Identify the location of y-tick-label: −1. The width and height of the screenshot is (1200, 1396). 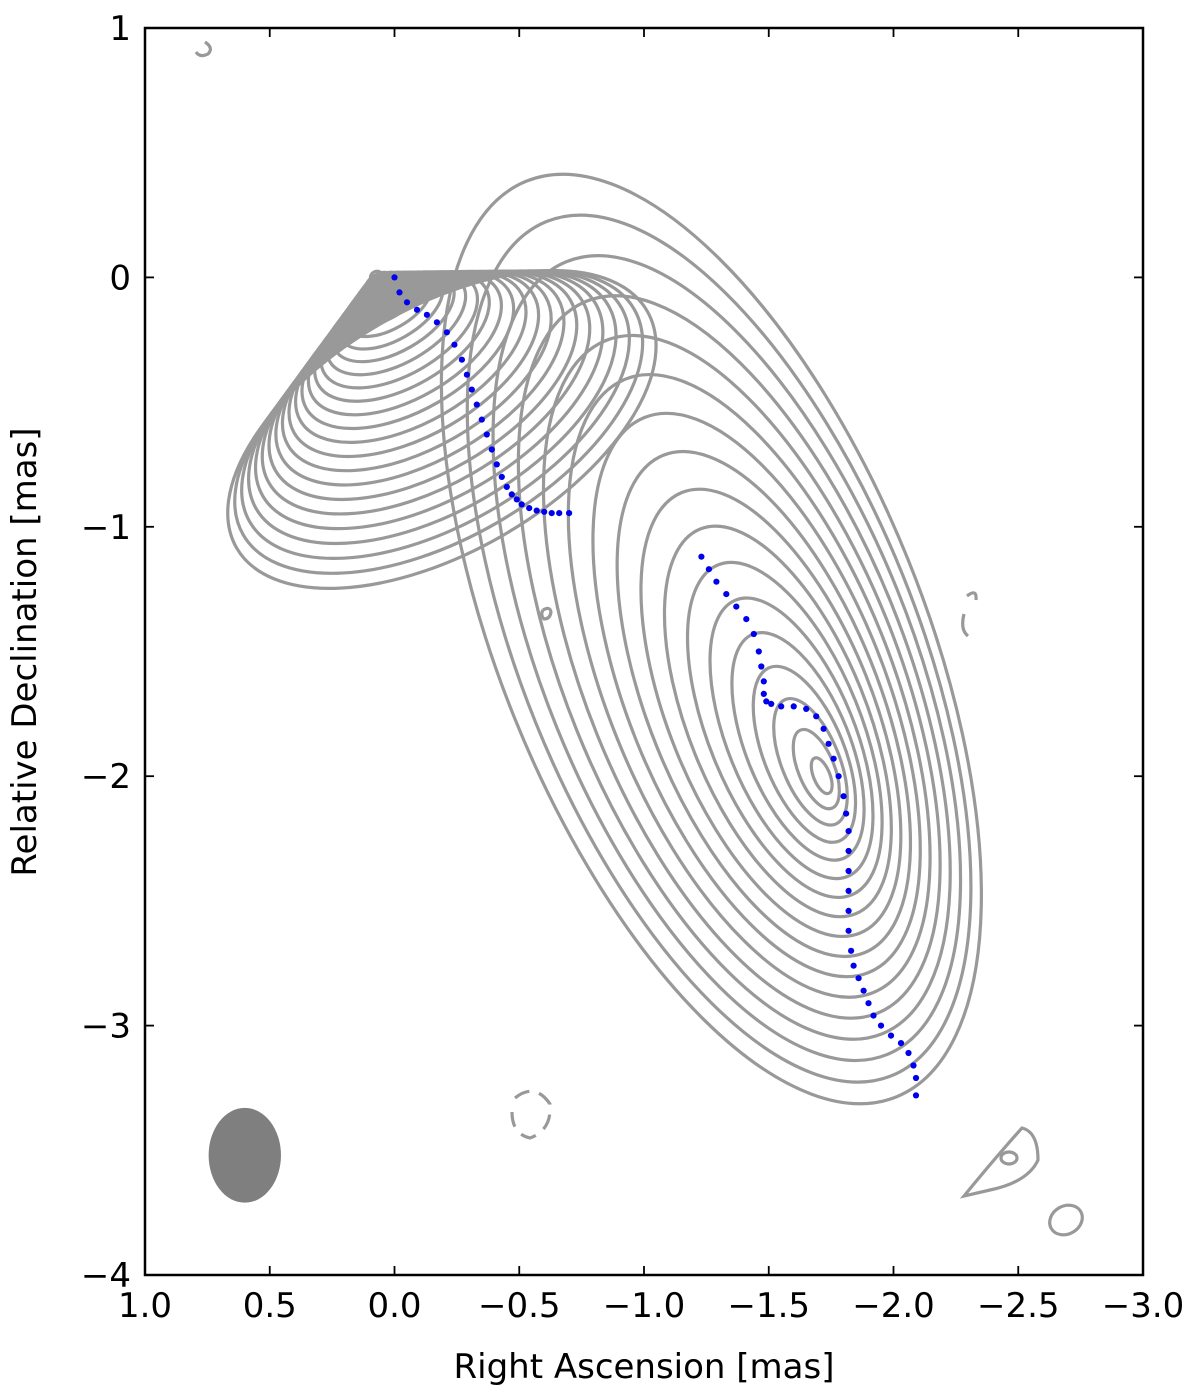
(106, 528).